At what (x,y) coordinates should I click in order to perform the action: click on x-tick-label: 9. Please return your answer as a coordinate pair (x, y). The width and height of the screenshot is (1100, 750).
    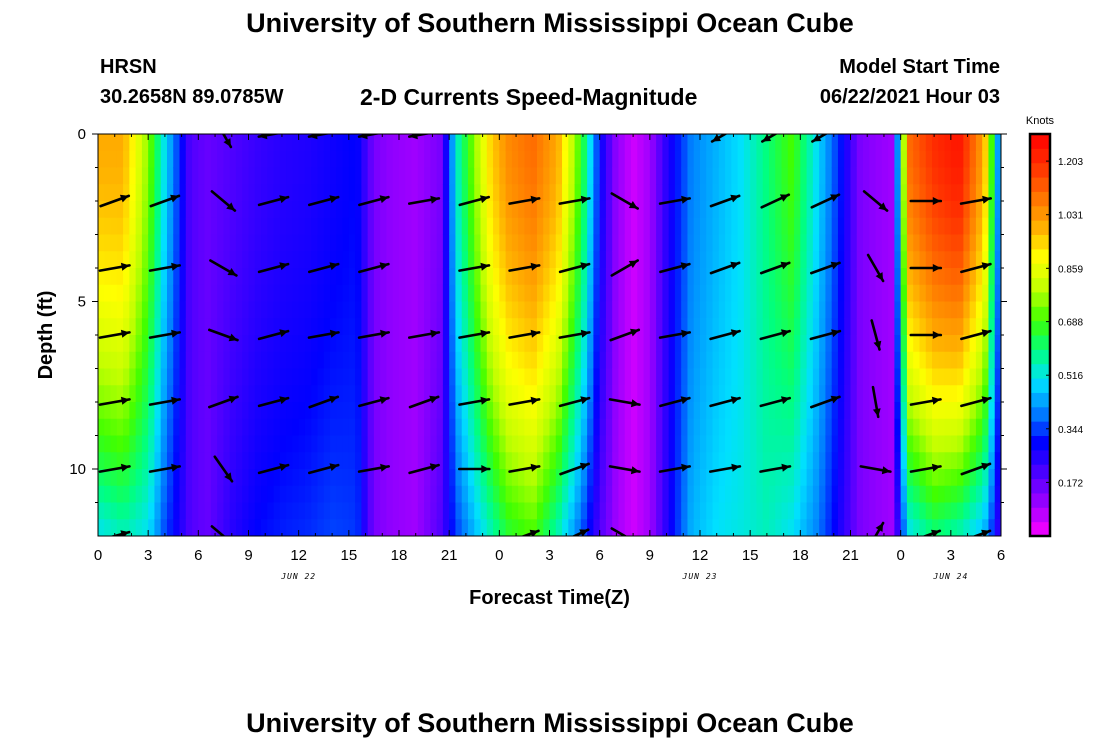
    Looking at the image, I should click on (248, 555).